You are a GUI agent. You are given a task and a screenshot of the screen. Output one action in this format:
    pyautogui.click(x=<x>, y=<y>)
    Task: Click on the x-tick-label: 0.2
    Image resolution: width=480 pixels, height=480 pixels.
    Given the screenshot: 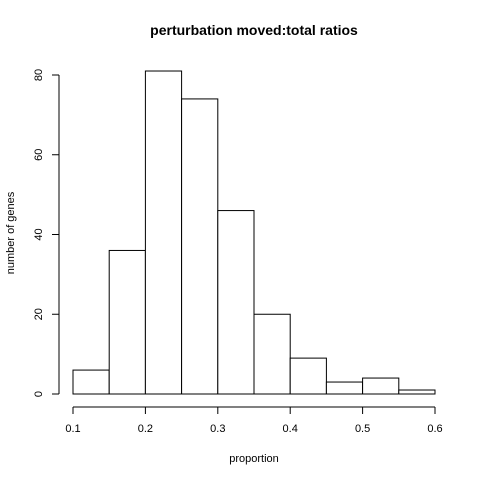 What is the action you would take?
    pyautogui.click(x=145, y=429)
    